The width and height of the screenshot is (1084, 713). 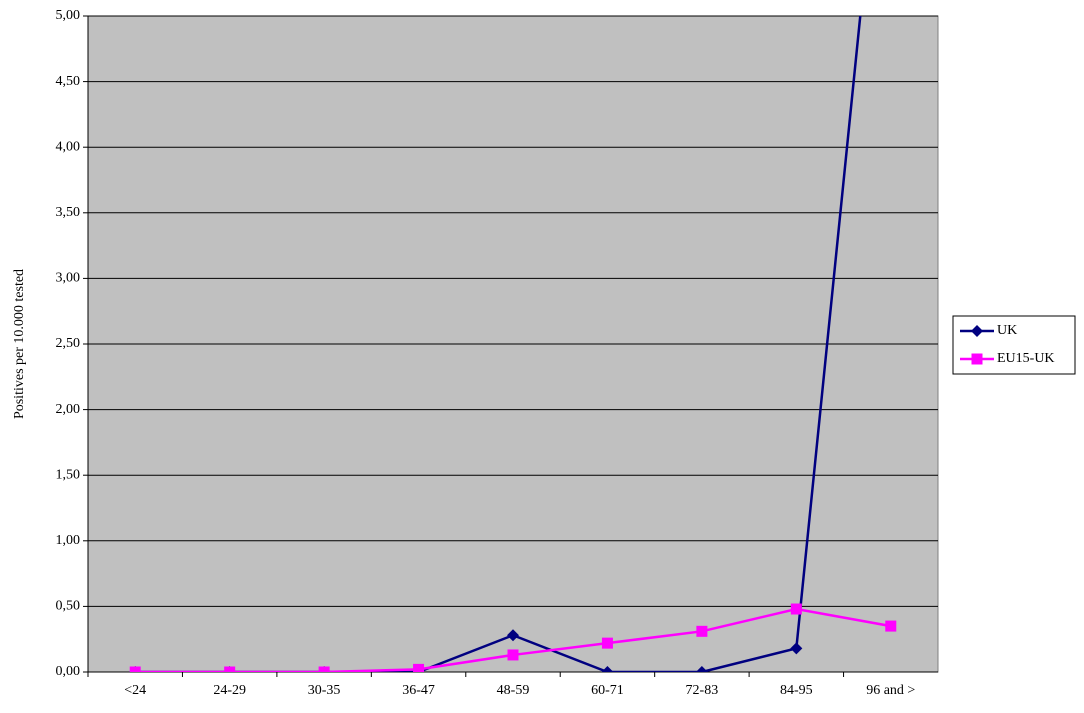 I want to click on legend-label: EU15-UK, so click(x=1026, y=358).